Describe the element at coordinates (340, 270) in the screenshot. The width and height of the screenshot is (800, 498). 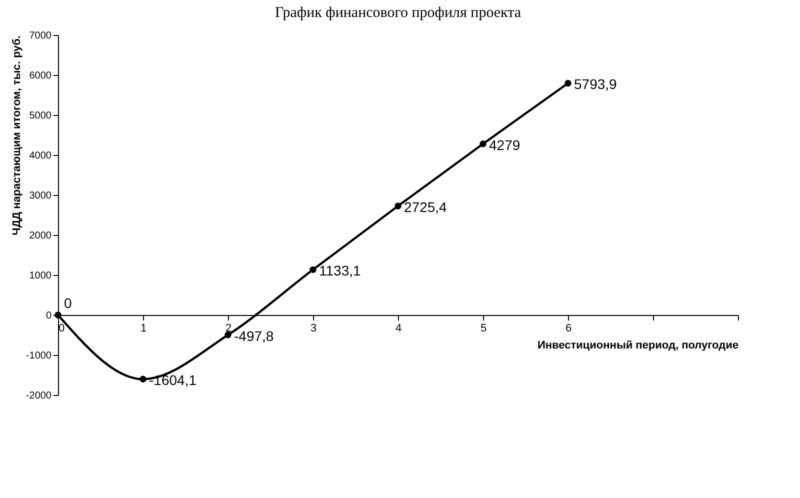
I see `data-label: 1133,1` at that location.